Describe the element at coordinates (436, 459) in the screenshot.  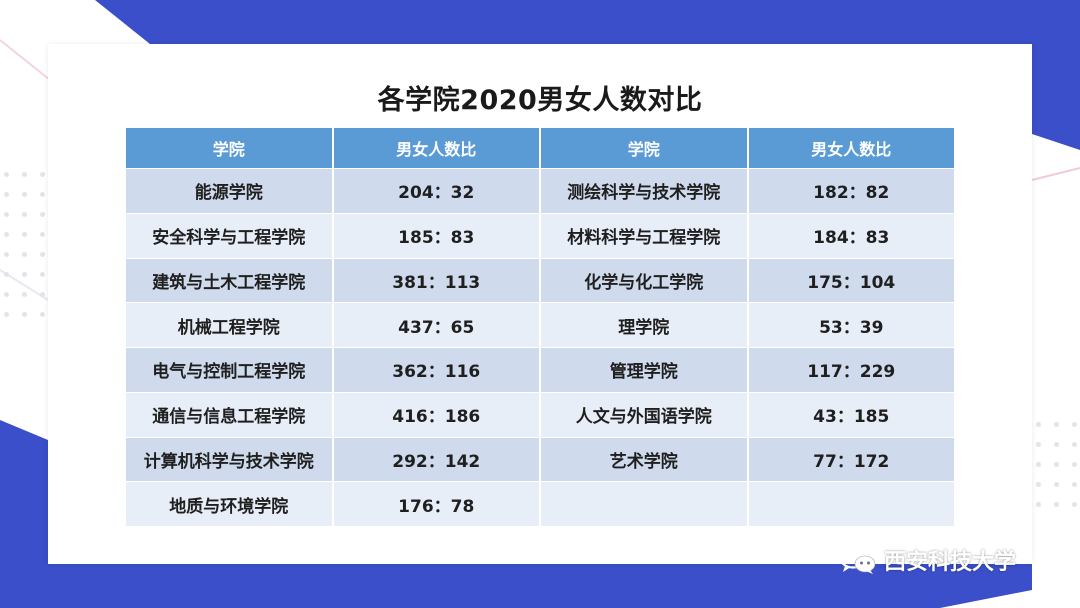
I see `ratio-cell: 292：142` at that location.